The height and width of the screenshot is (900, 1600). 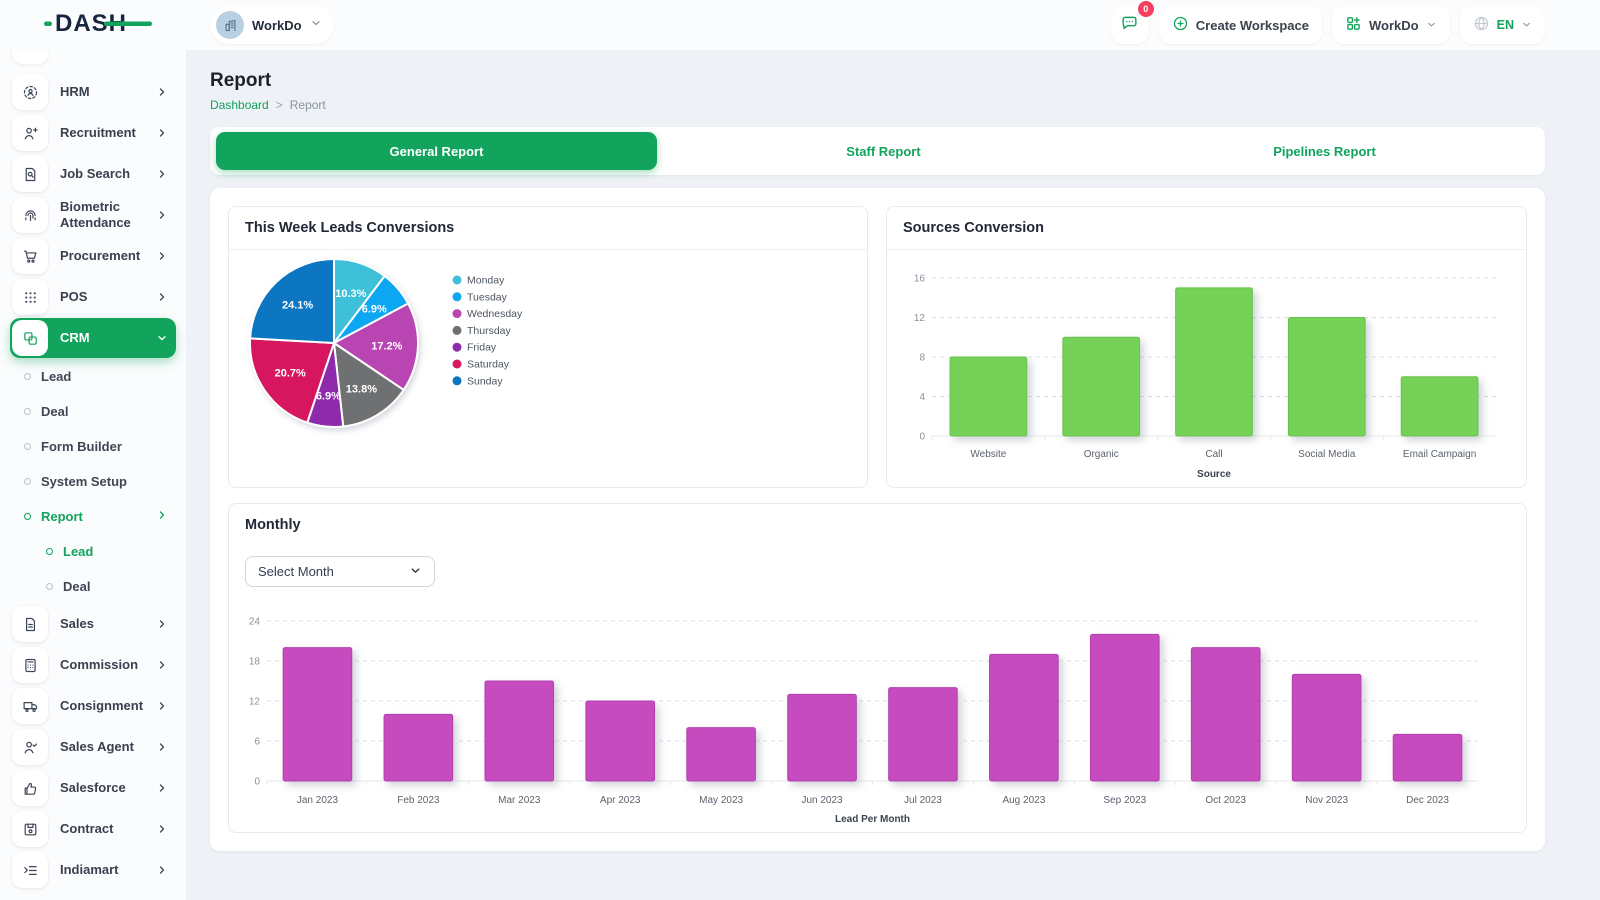 What do you see at coordinates (95, 214) in the screenshot?
I see `sidebar-item-label: Biometric Attendance` at bounding box center [95, 214].